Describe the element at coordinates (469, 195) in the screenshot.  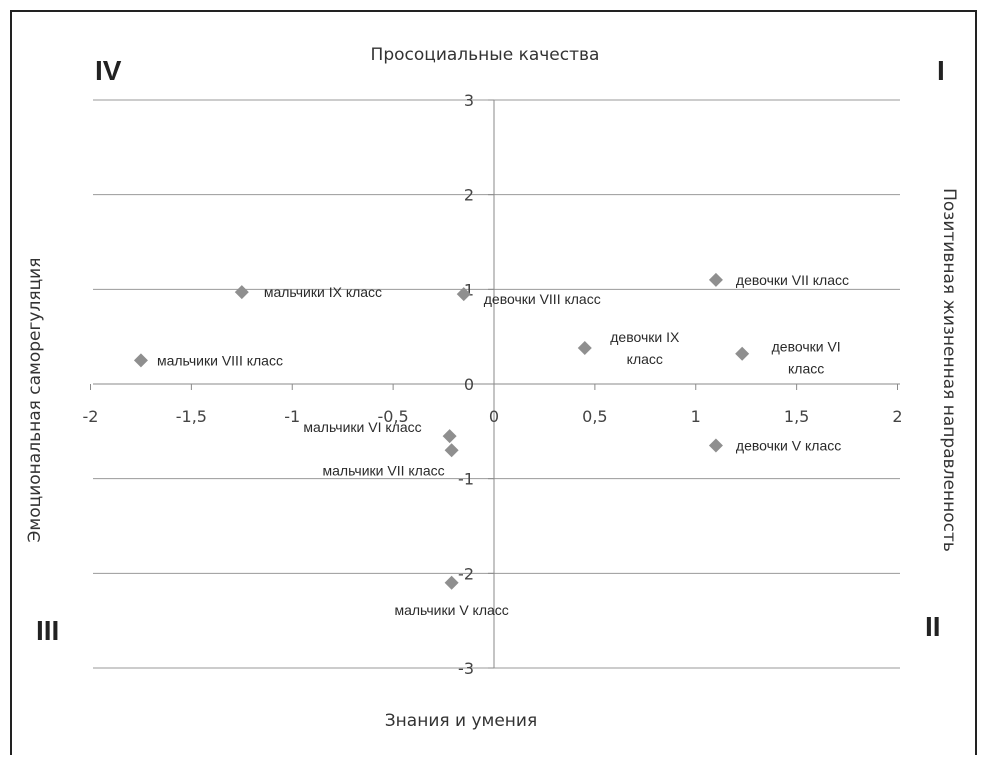
I see `y-tick-label: 2` at that location.